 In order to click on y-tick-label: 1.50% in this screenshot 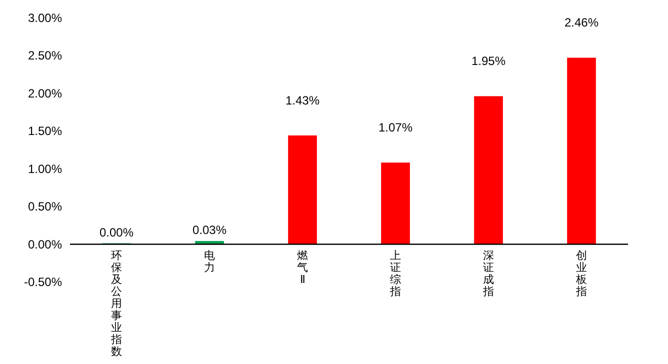, I will do `click(45, 131)`.